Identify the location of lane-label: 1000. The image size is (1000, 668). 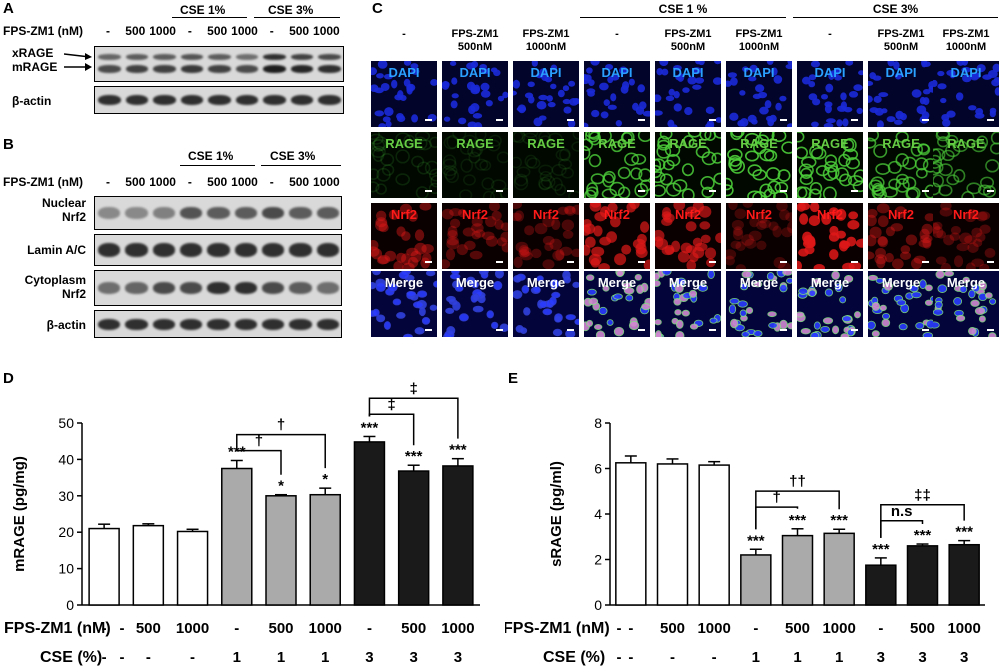
(162, 182).